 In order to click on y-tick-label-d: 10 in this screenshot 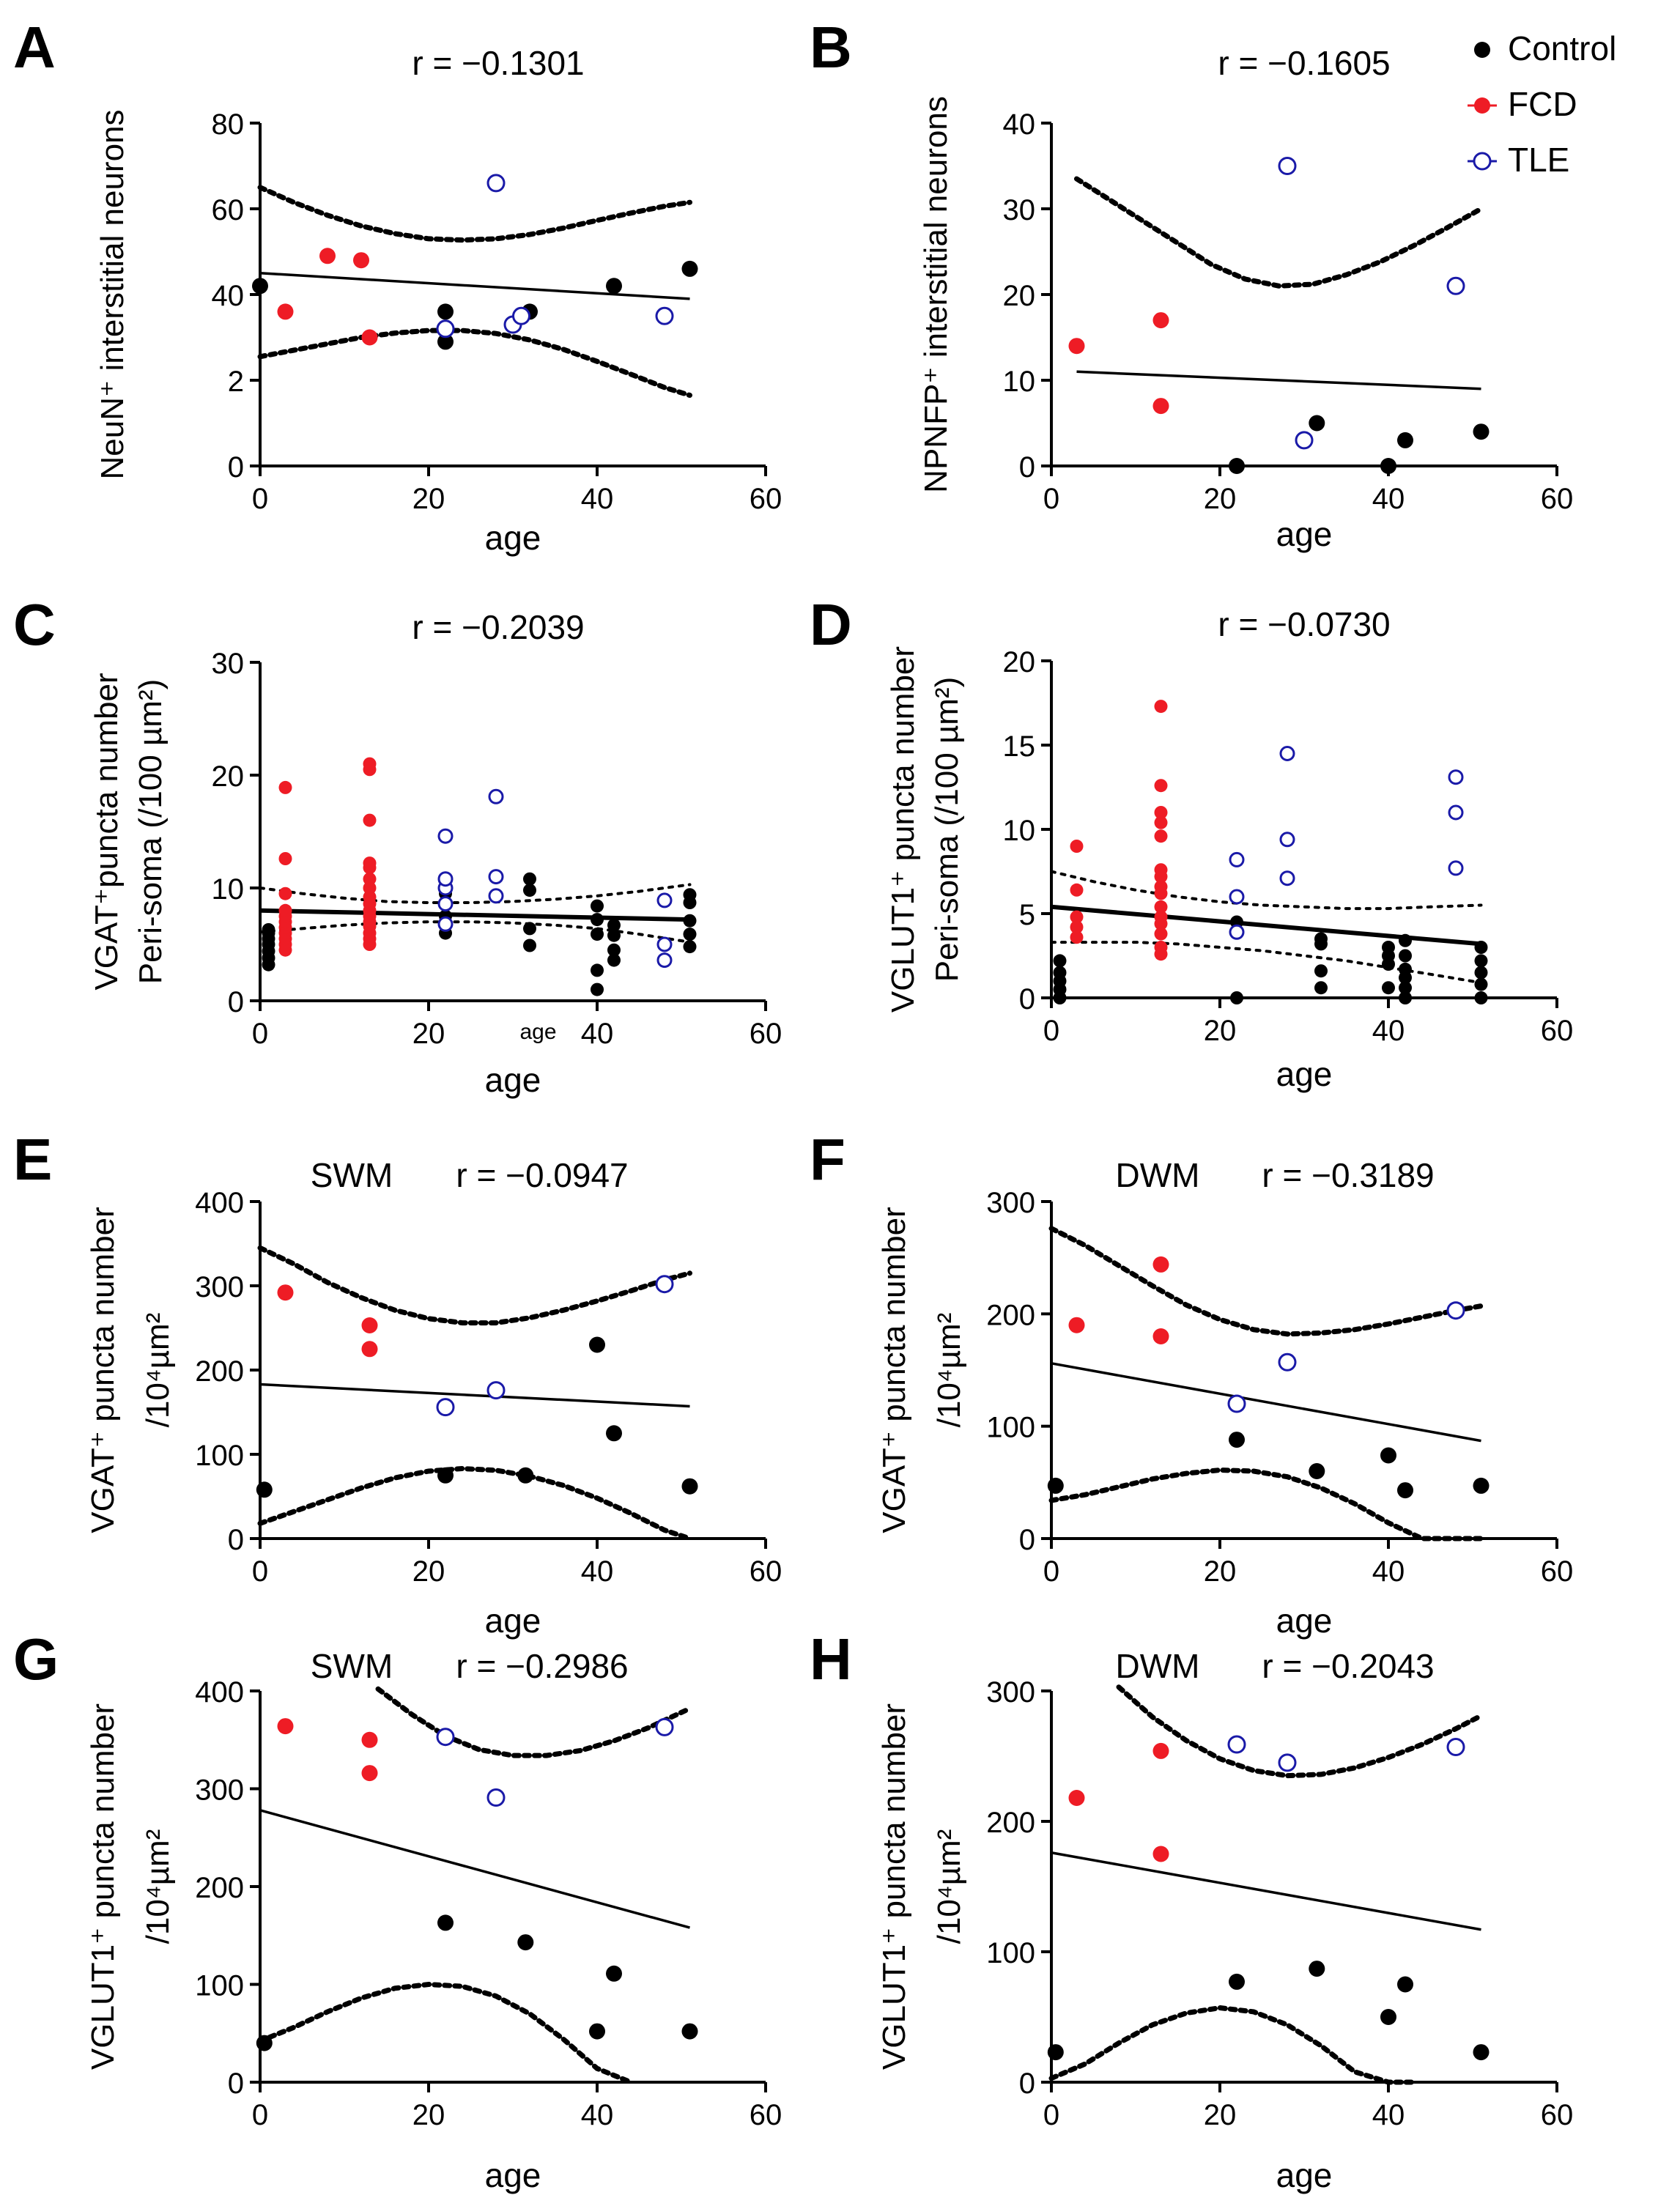, I will do `click(1020, 831)`.